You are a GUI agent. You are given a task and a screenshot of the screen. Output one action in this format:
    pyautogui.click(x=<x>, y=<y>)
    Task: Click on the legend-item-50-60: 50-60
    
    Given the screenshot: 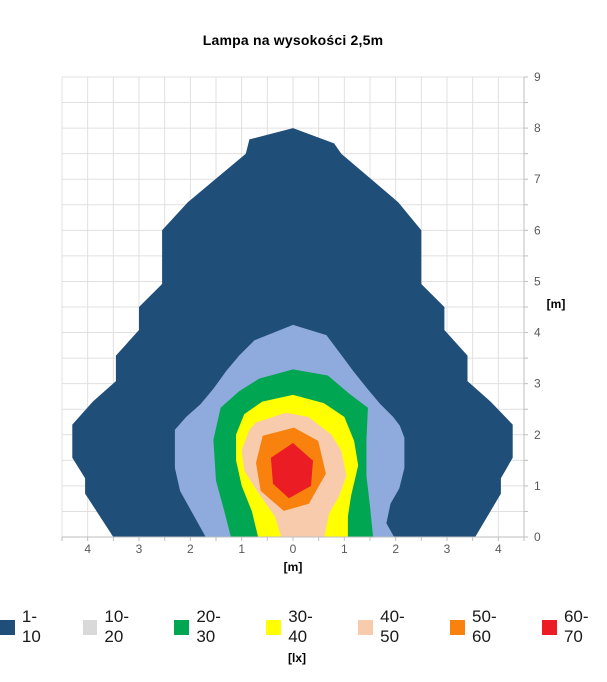 What is the action you would take?
    pyautogui.click(x=482, y=627)
    